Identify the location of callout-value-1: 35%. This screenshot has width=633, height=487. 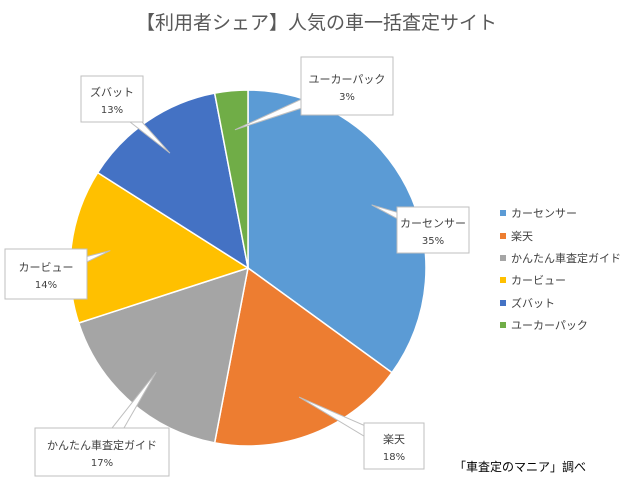
(433, 241).